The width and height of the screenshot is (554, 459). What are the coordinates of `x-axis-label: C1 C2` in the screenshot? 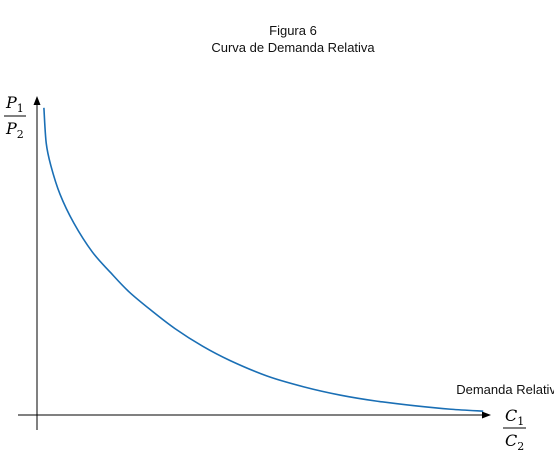 It's located at (514, 429).